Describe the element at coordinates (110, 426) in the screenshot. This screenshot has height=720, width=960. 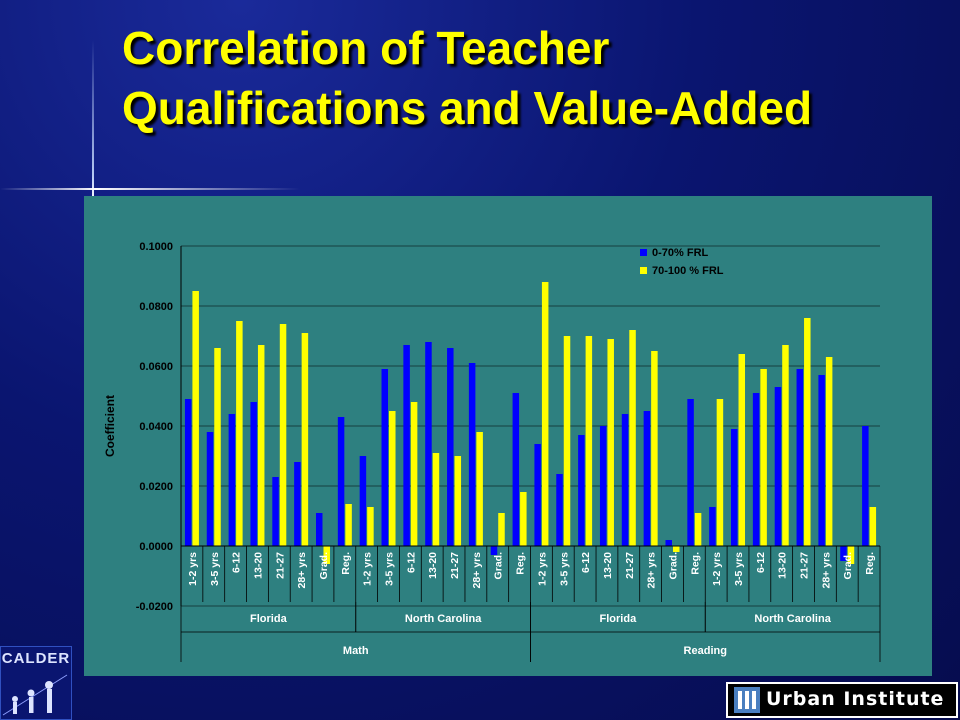
I see `y-axis-title: Coefficient` at that location.